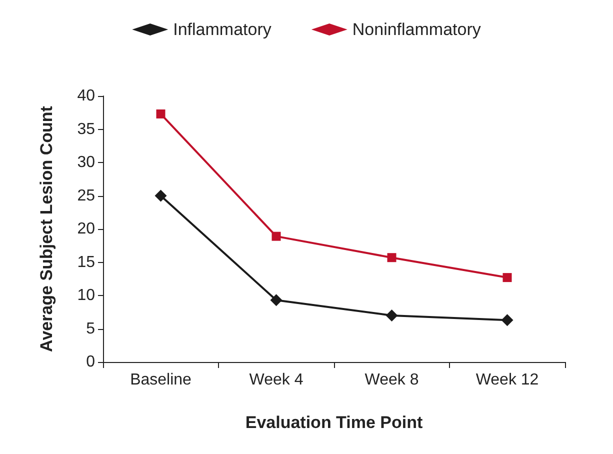  Describe the element at coordinates (46, 229) in the screenshot. I see `y-axis-title: Average Subject Lesion Count` at that location.